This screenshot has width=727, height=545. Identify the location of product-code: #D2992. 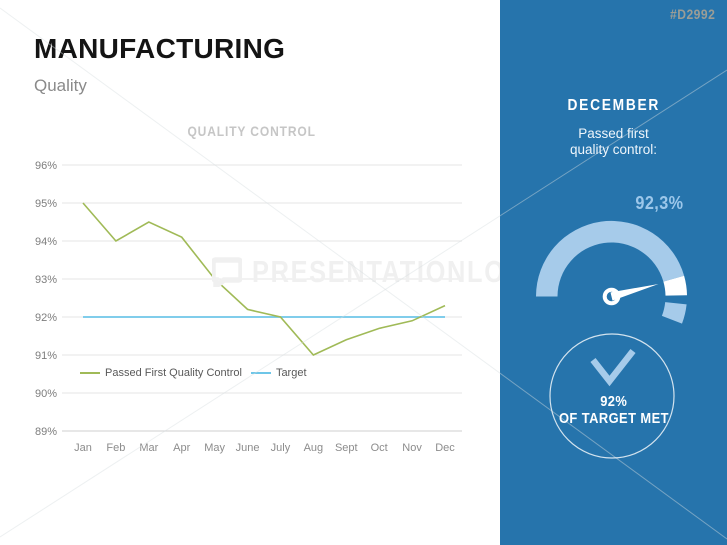
(692, 14).